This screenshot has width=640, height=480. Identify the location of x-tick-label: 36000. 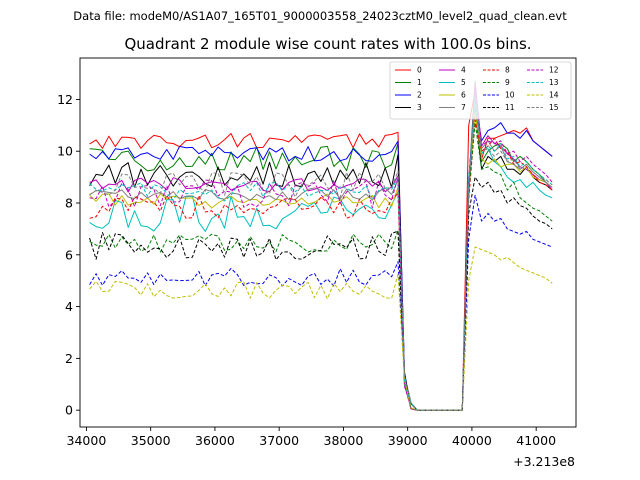
(215, 440).